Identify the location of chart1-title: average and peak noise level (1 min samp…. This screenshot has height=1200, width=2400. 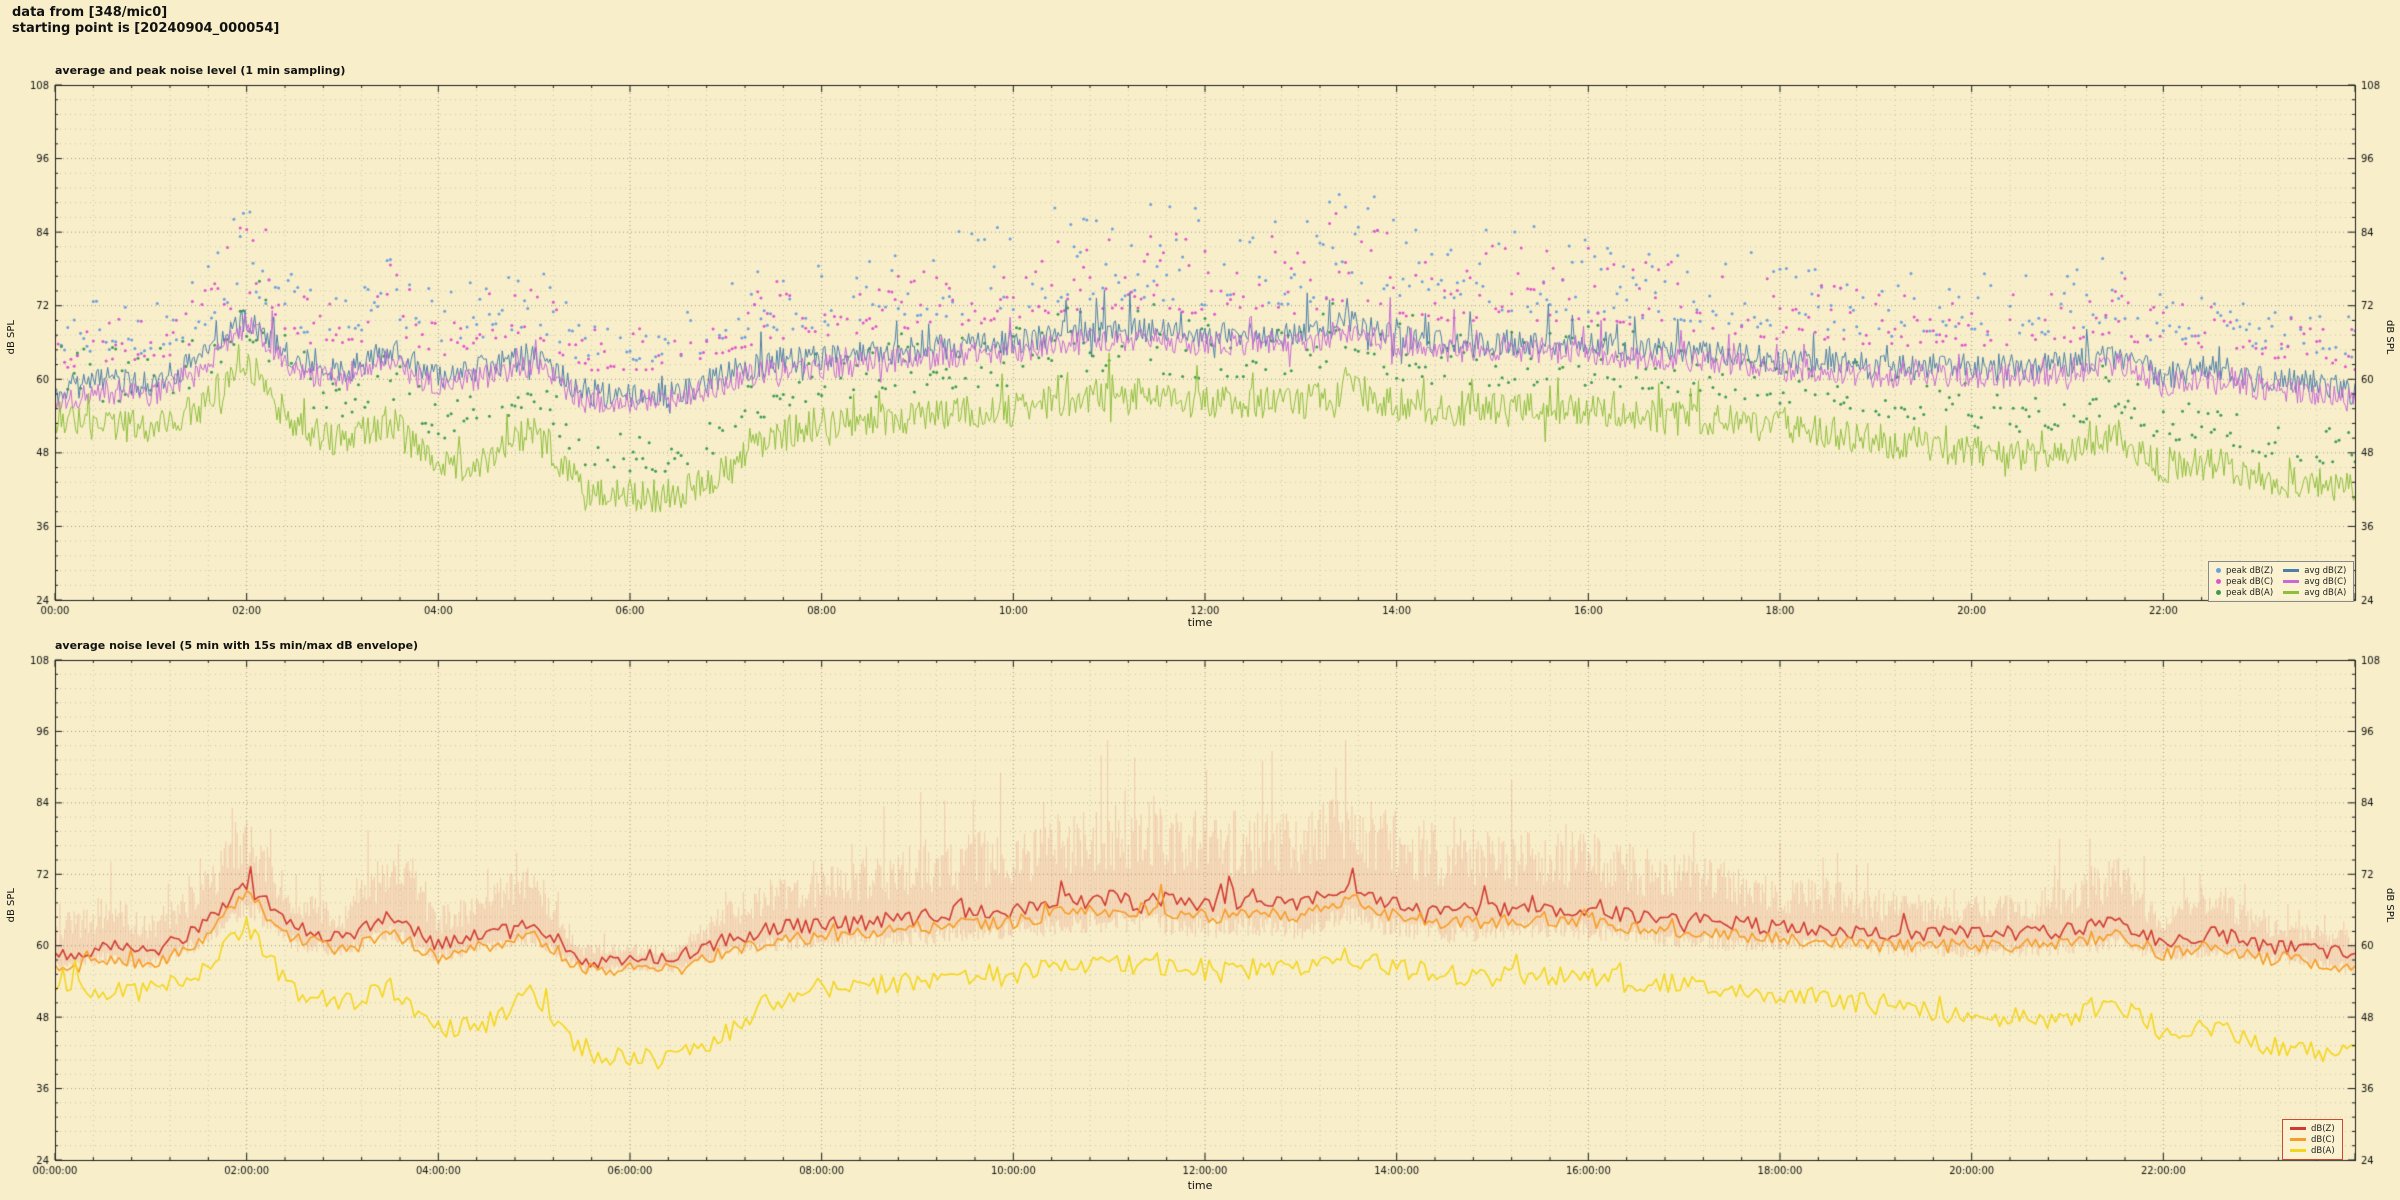
(200, 70).